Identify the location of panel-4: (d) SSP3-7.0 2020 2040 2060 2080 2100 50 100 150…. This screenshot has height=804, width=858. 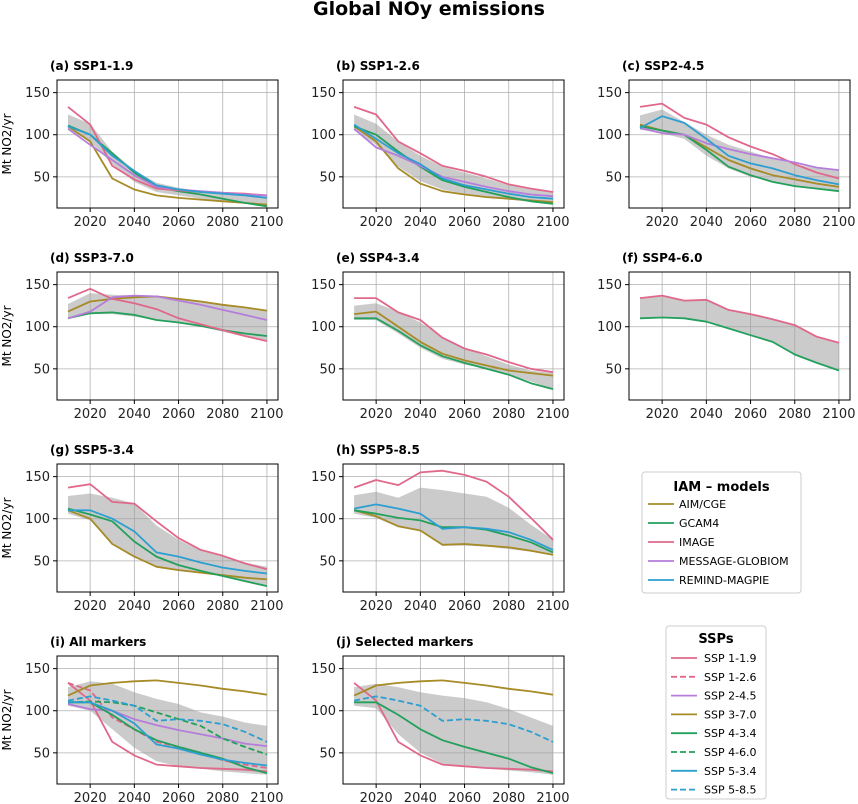
(141, 336).